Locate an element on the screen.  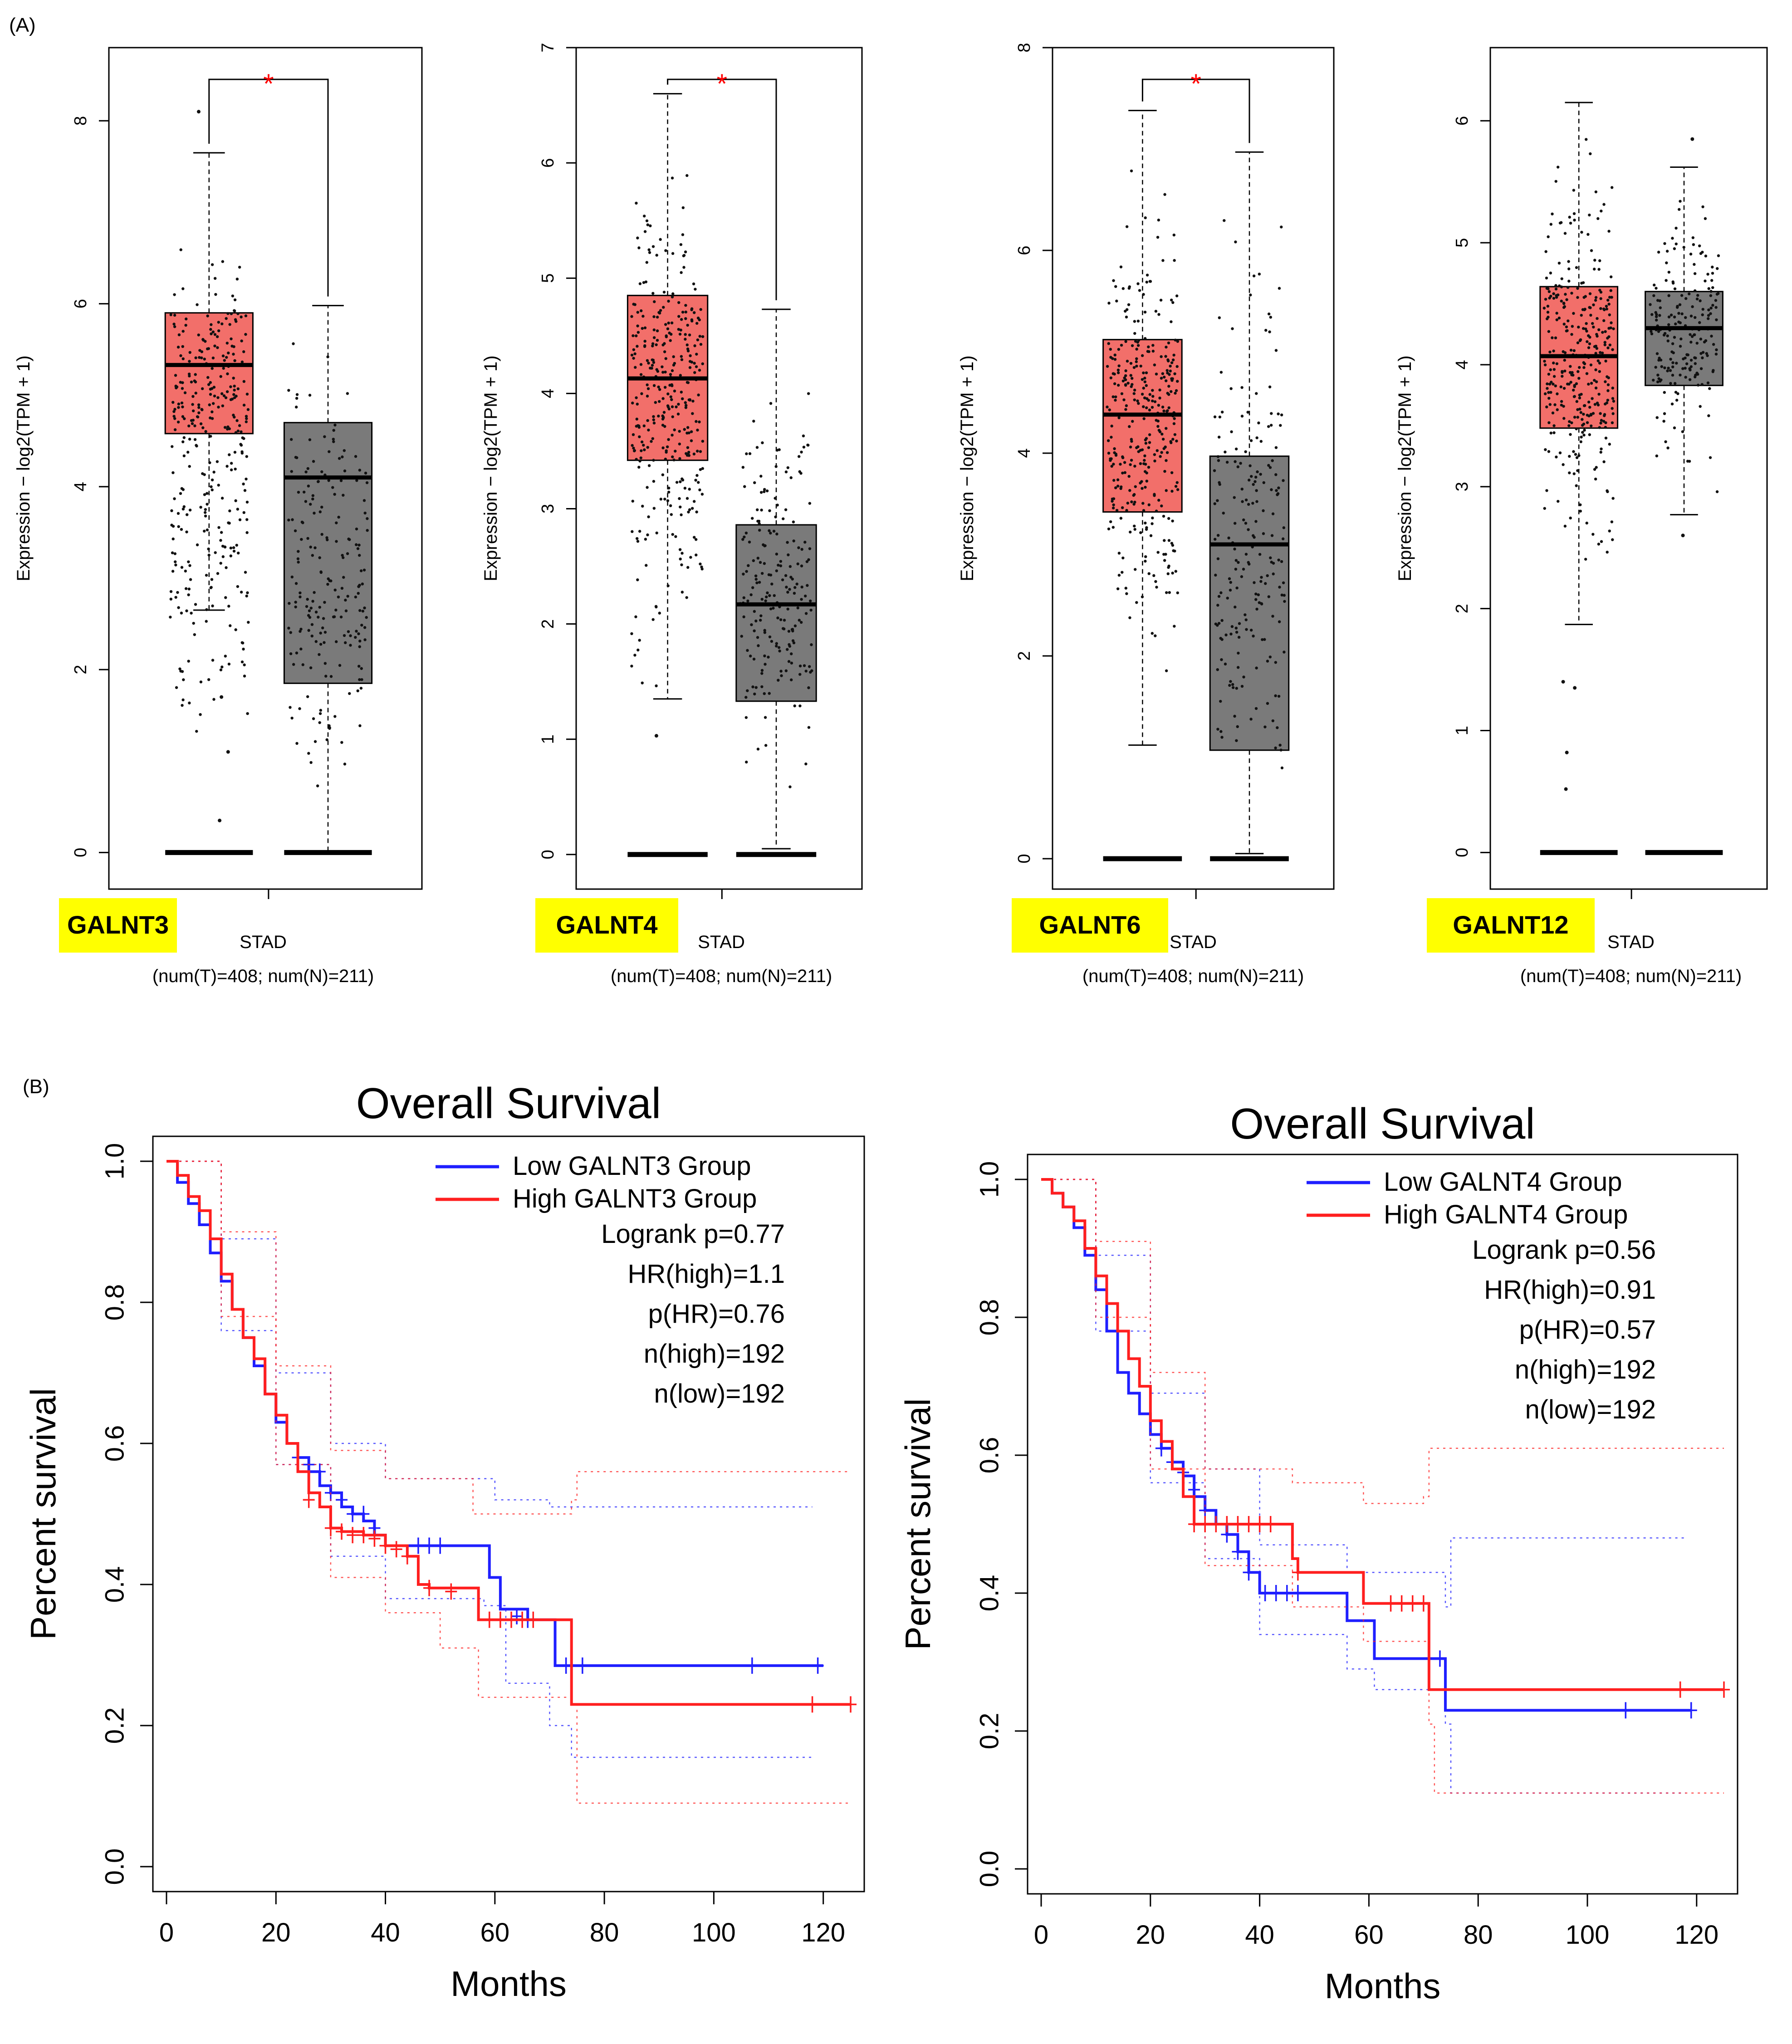
x-tick-label: 80 is located at coordinates (604, 1932).